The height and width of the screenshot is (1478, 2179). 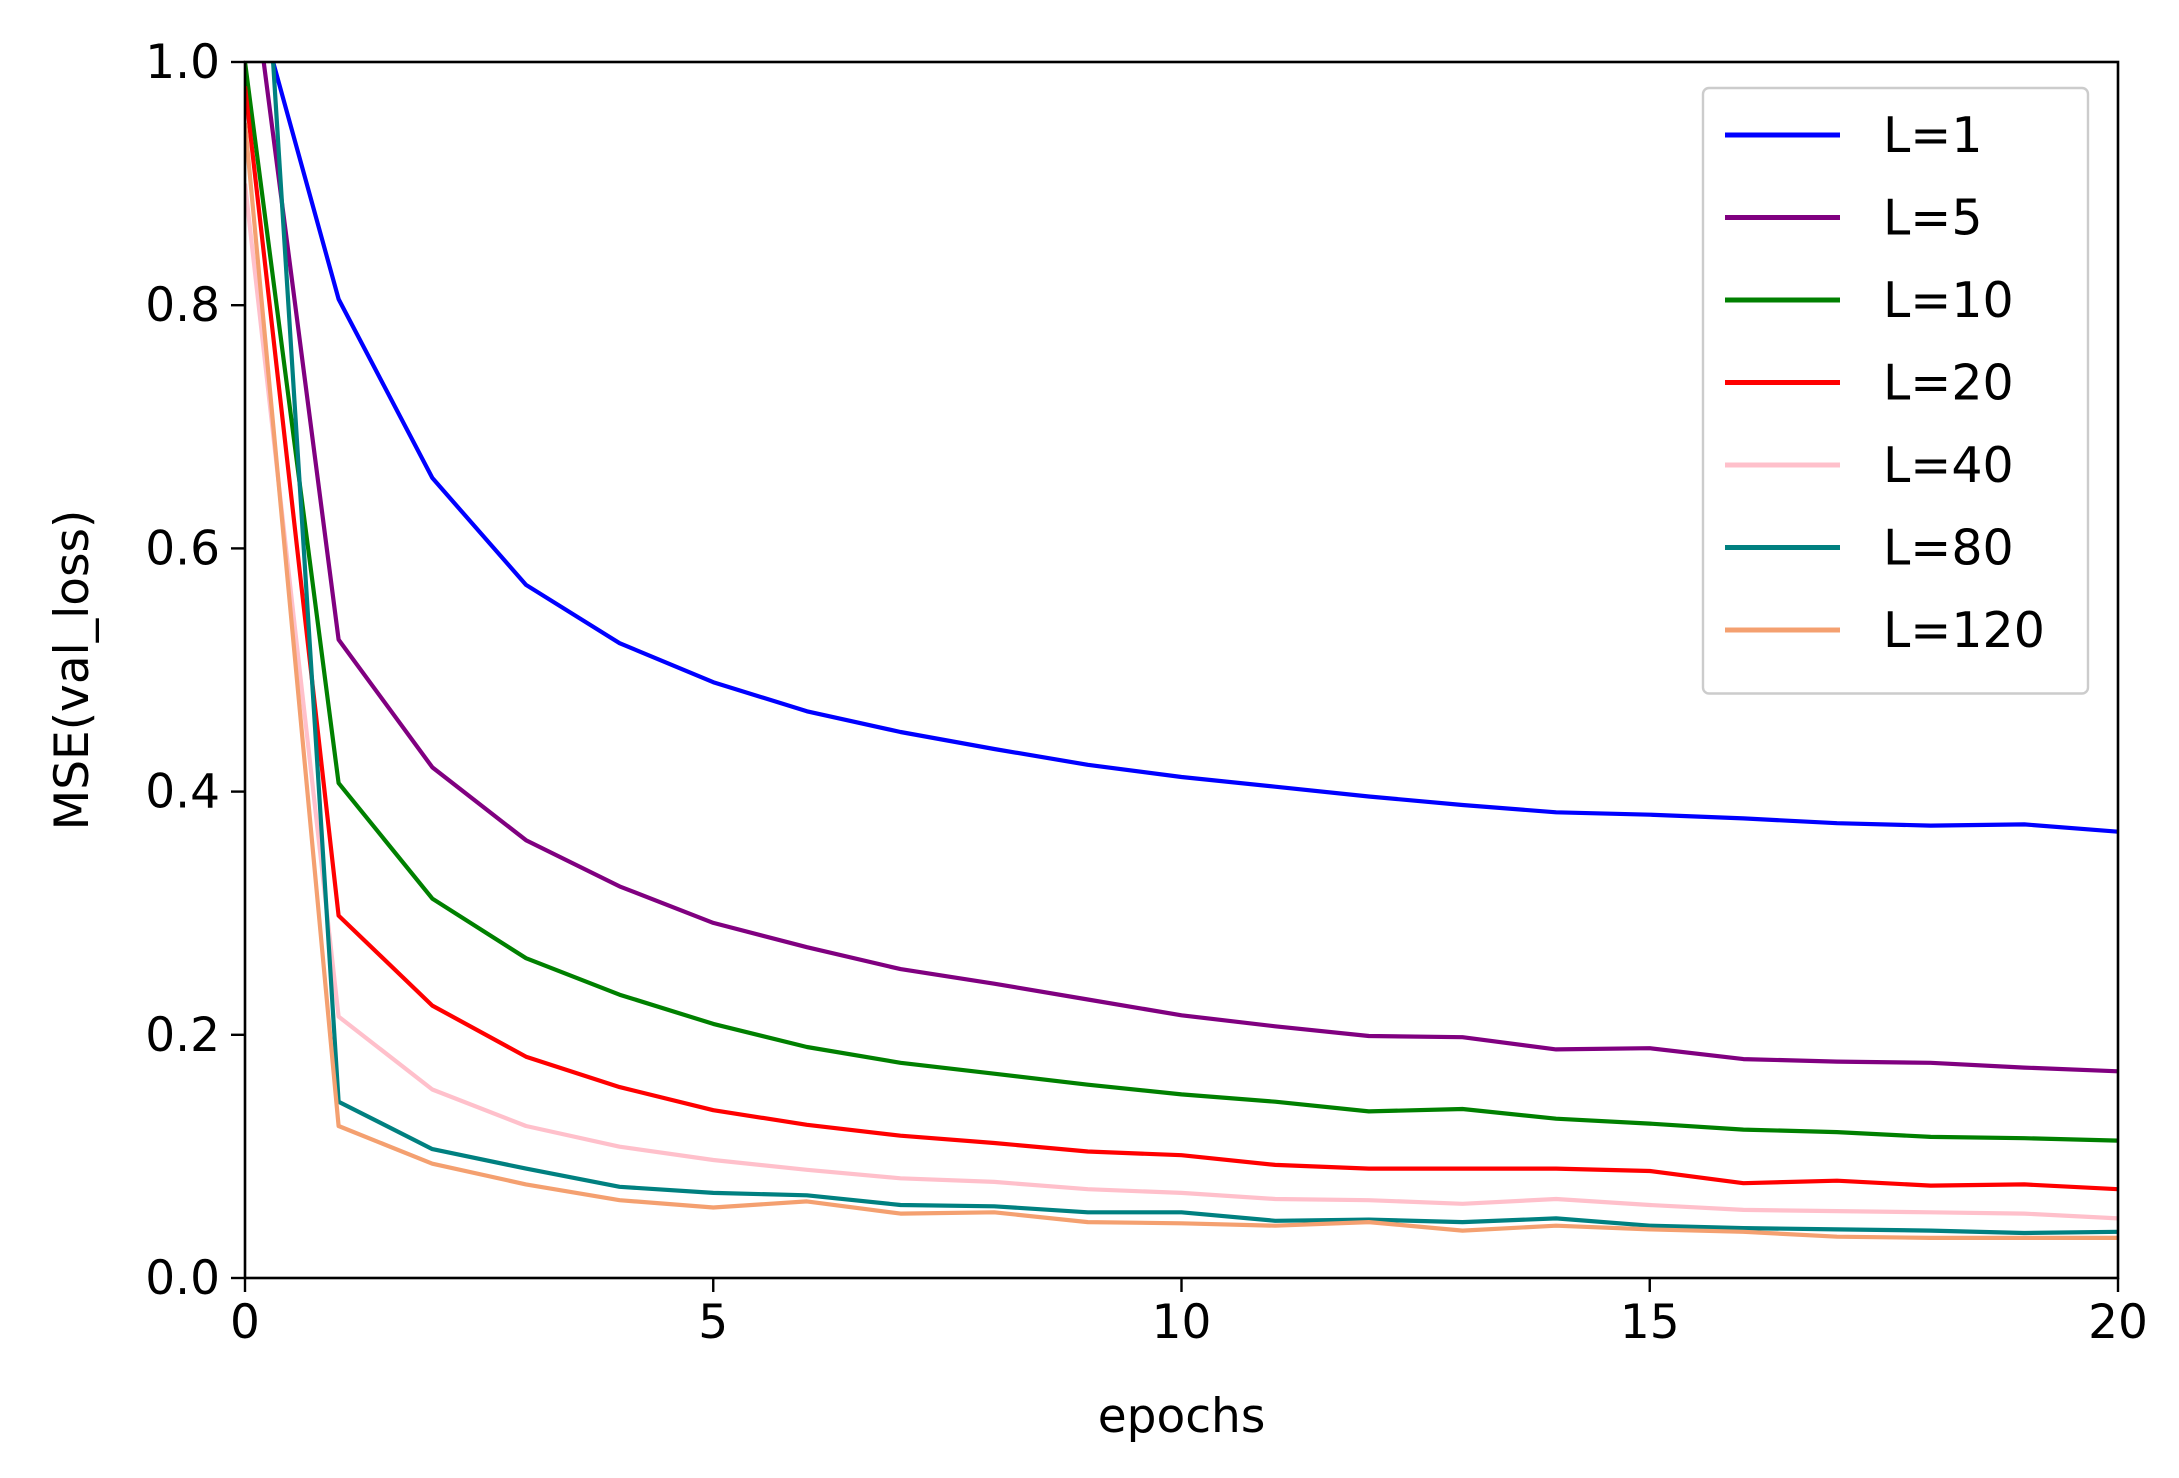 I want to click on legend-label: L=5, so click(x=1933, y=218).